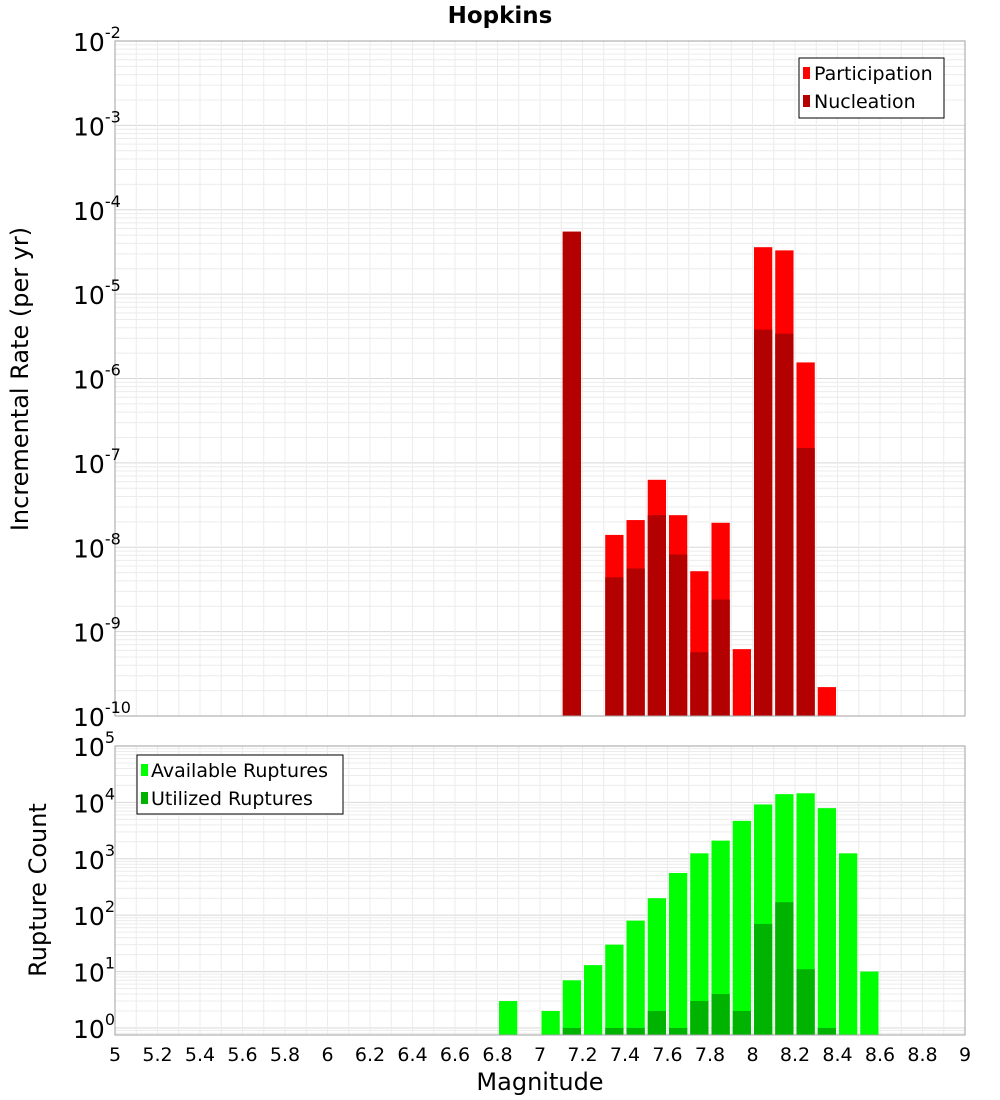 This screenshot has height=1100, width=1000. What do you see at coordinates (200, 1055) in the screenshot?
I see `x-tick-label: 5.4` at bounding box center [200, 1055].